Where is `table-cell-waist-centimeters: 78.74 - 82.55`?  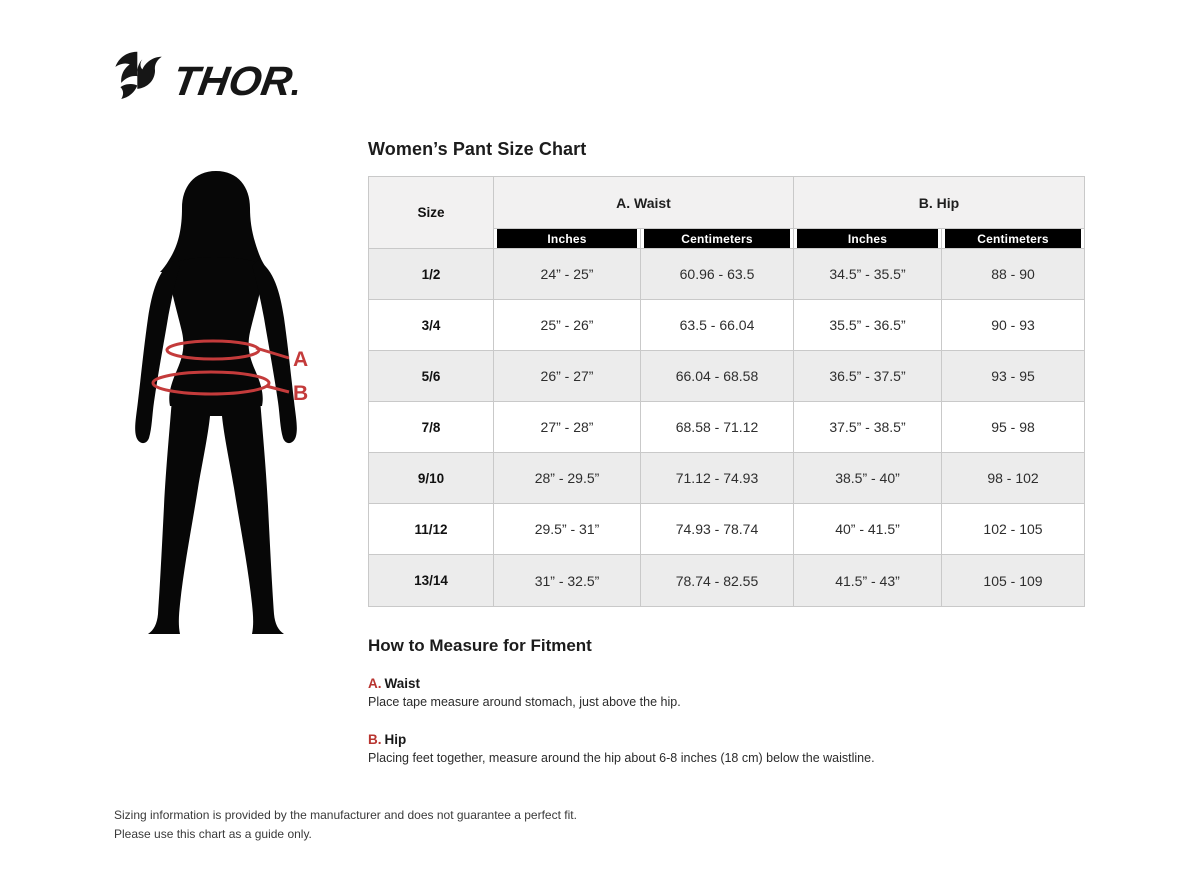
table-cell-waist-centimeters: 78.74 - 82.55 is located at coordinates (717, 580).